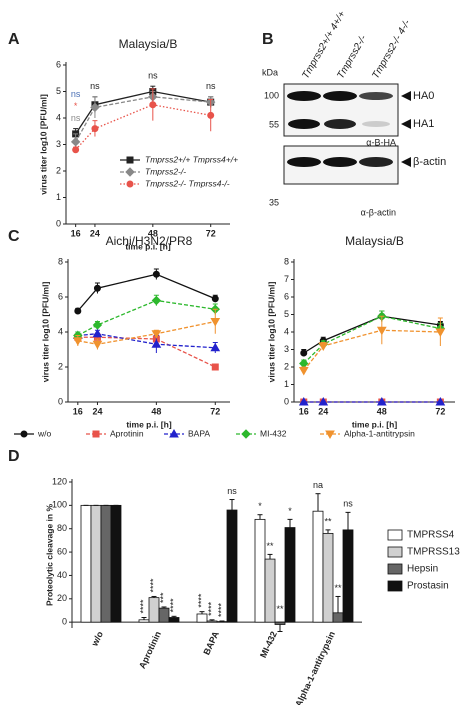  I want to click on band-label: β-actin, so click(429, 162).